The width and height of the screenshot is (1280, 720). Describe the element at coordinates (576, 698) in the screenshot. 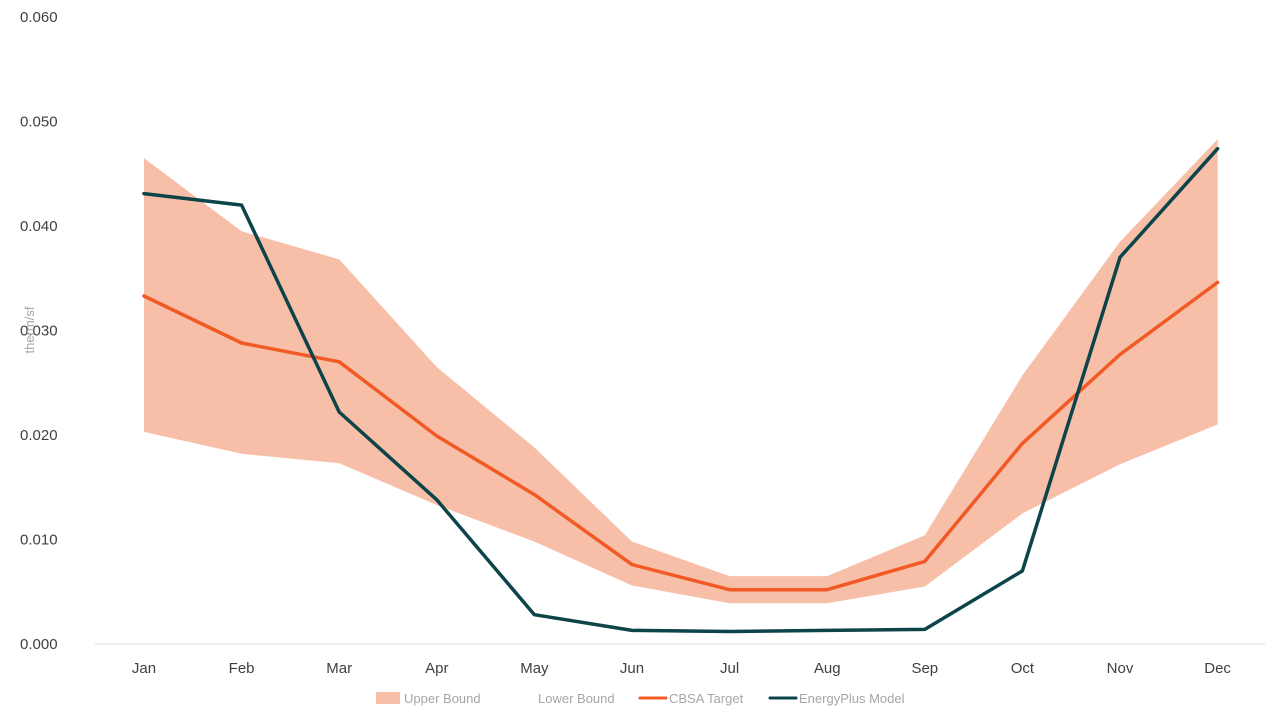

I see `legend-label: Lower Bound` at that location.